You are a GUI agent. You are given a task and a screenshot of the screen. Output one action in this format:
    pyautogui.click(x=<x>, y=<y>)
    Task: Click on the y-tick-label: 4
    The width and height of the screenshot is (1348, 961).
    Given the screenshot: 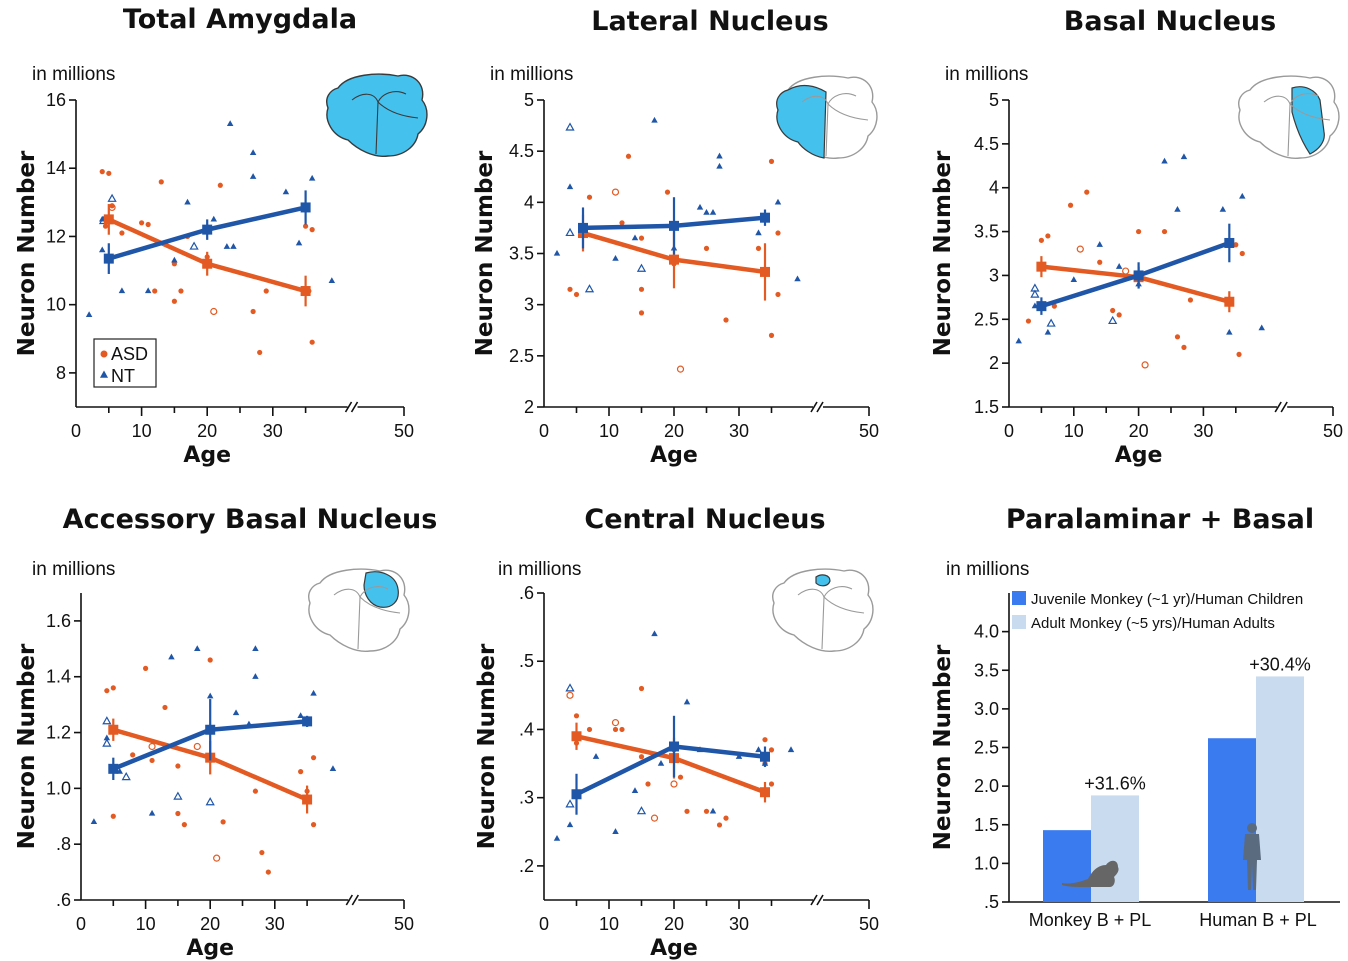 What is the action you would take?
    pyautogui.click(x=529, y=202)
    